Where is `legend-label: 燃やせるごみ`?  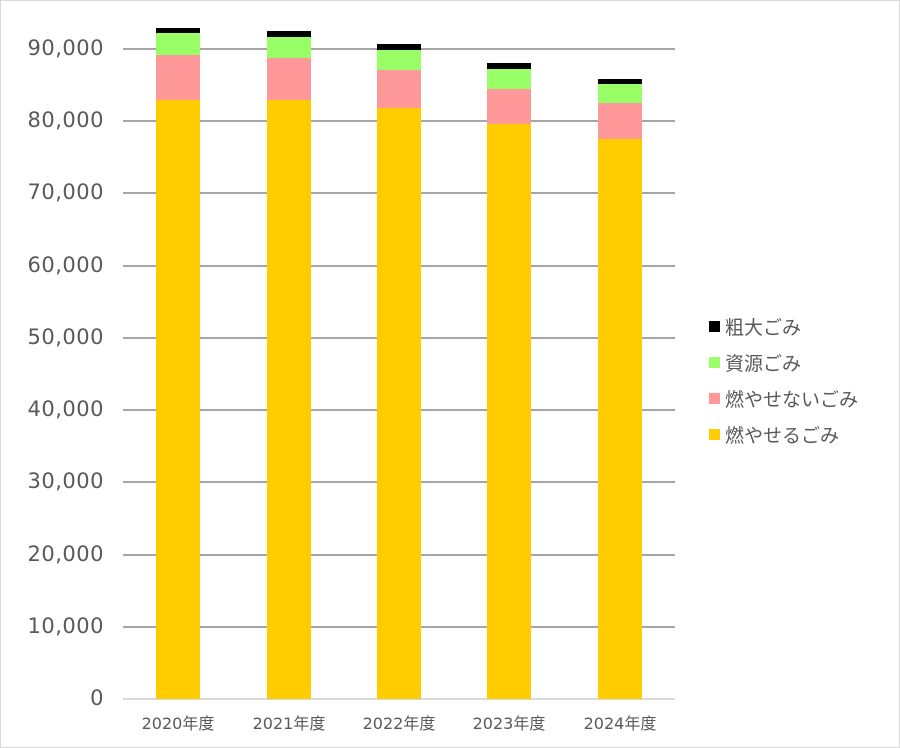 legend-label: 燃やせるごみ is located at coordinates (782, 435).